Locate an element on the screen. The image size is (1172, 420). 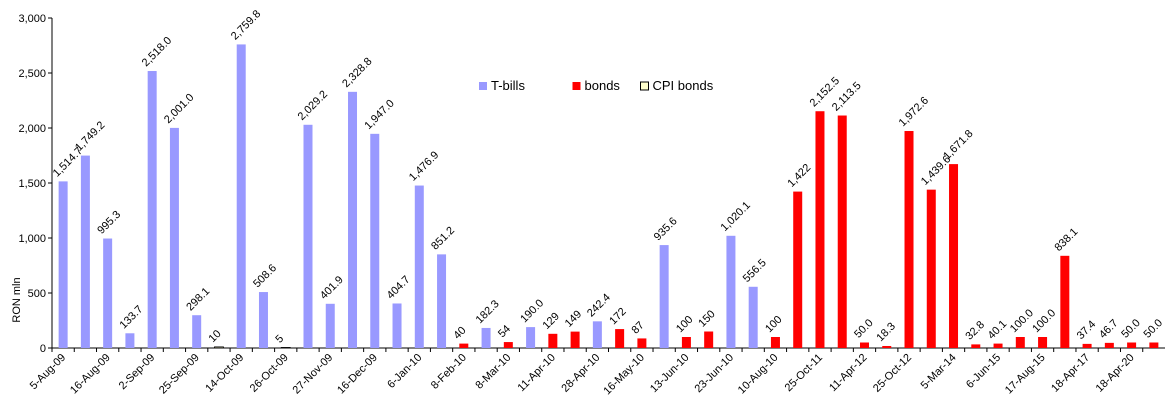
y-axis-label: RON mln is located at coordinates (17, 299).